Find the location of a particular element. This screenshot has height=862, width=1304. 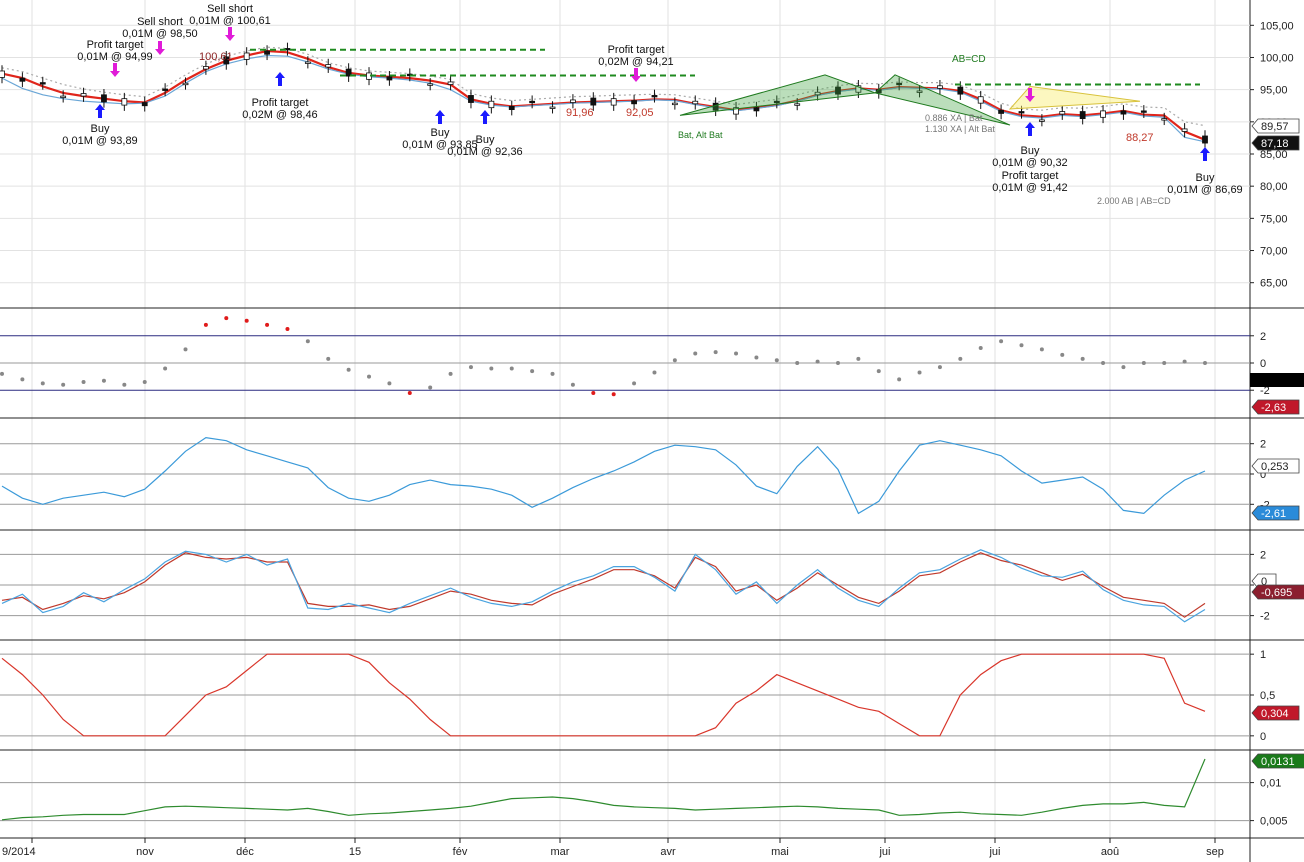

buy-label: Buy is located at coordinates (100, 129).